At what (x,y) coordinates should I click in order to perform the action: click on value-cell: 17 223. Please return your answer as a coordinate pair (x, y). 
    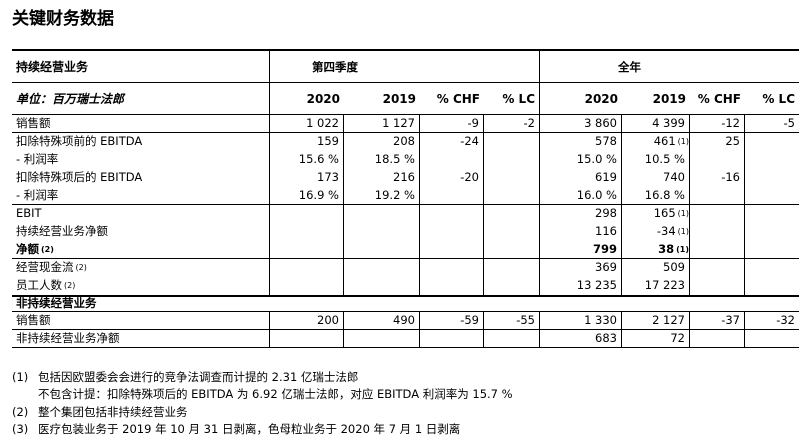
    Looking at the image, I should click on (656, 286).